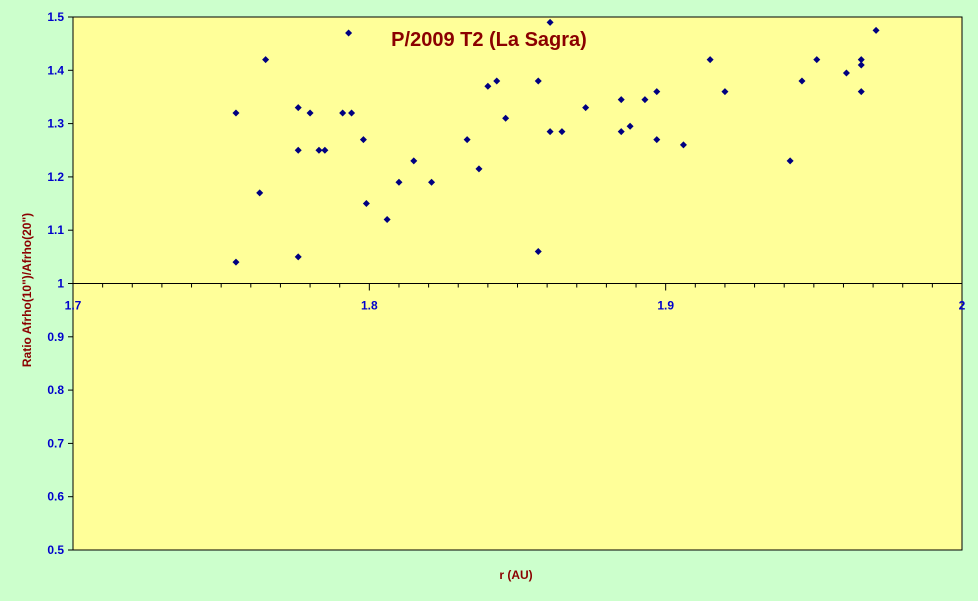  I want to click on x-axis-title: r (AU), so click(515, 575).